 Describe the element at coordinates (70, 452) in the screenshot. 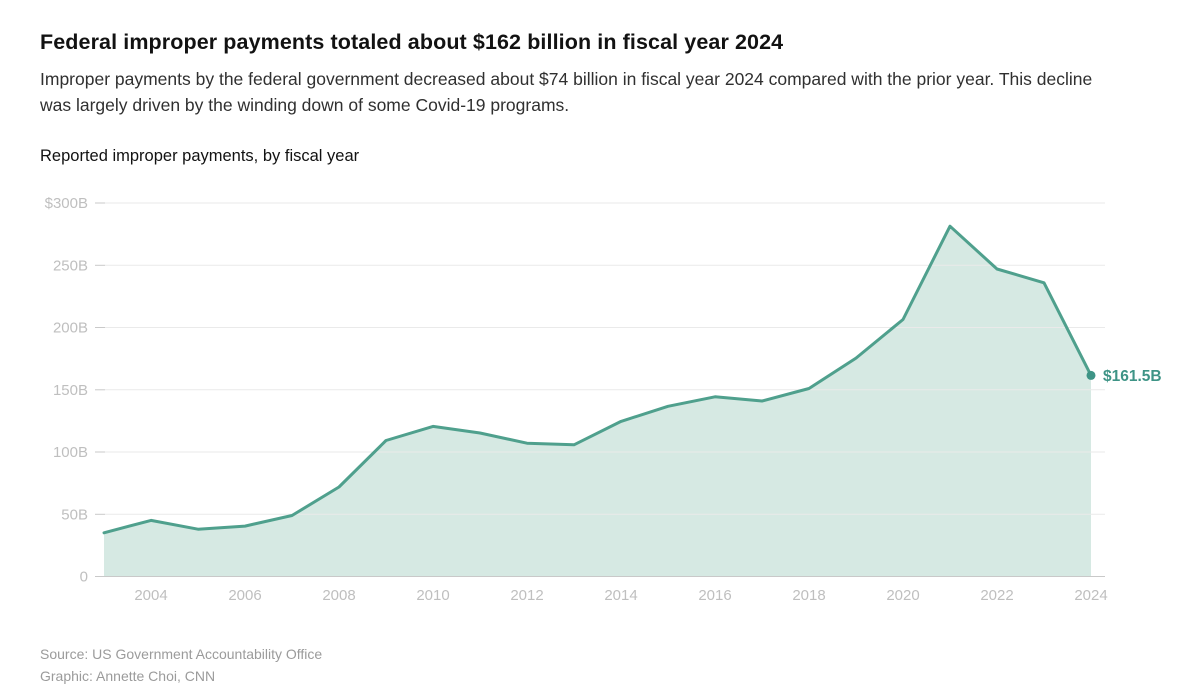

I see `y-axis-tick-label: 100B` at that location.